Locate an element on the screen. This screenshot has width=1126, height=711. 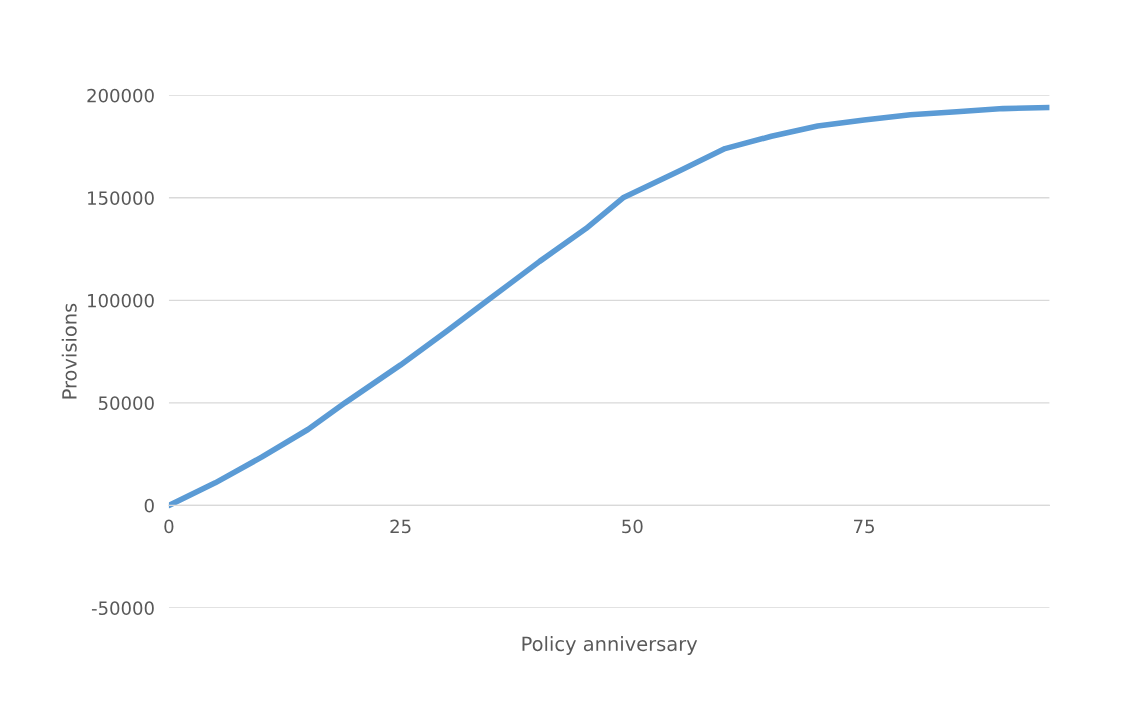
x-tick-label: 50 is located at coordinates (632, 526).